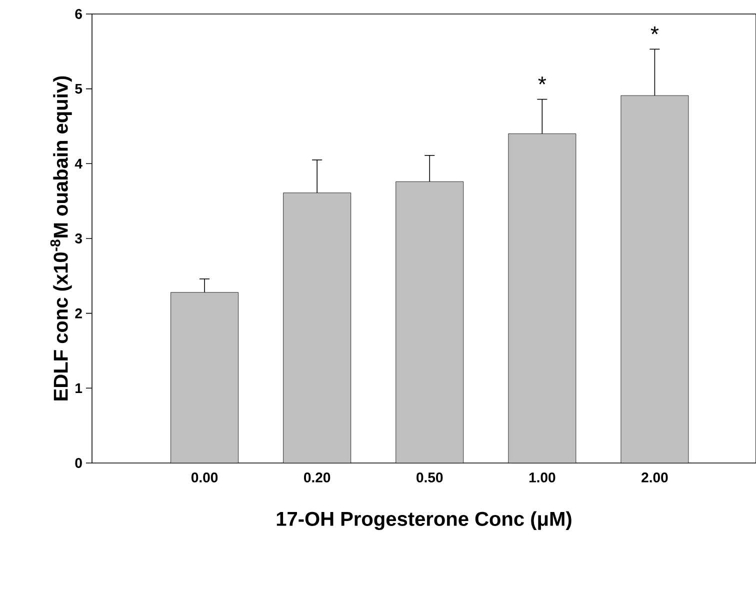 The image size is (756, 591). Describe the element at coordinates (78, 239) in the screenshot. I see `y-tick-label: 3` at that location.